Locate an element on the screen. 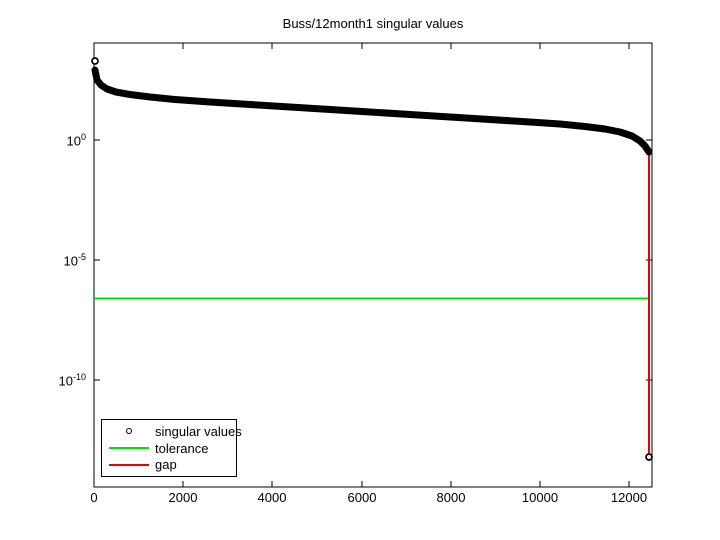 The width and height of the screenshot is (720, 540). legend-item-tolerance: tolerance is located at coordinates (169, 448).